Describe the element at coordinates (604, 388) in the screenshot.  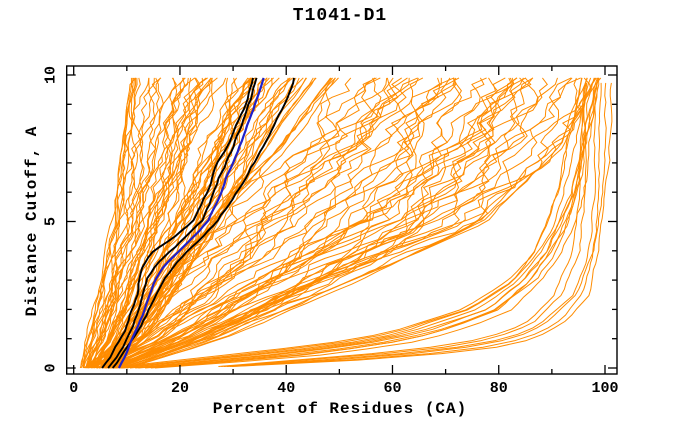
I see `x-tick-label: 100` at that location.